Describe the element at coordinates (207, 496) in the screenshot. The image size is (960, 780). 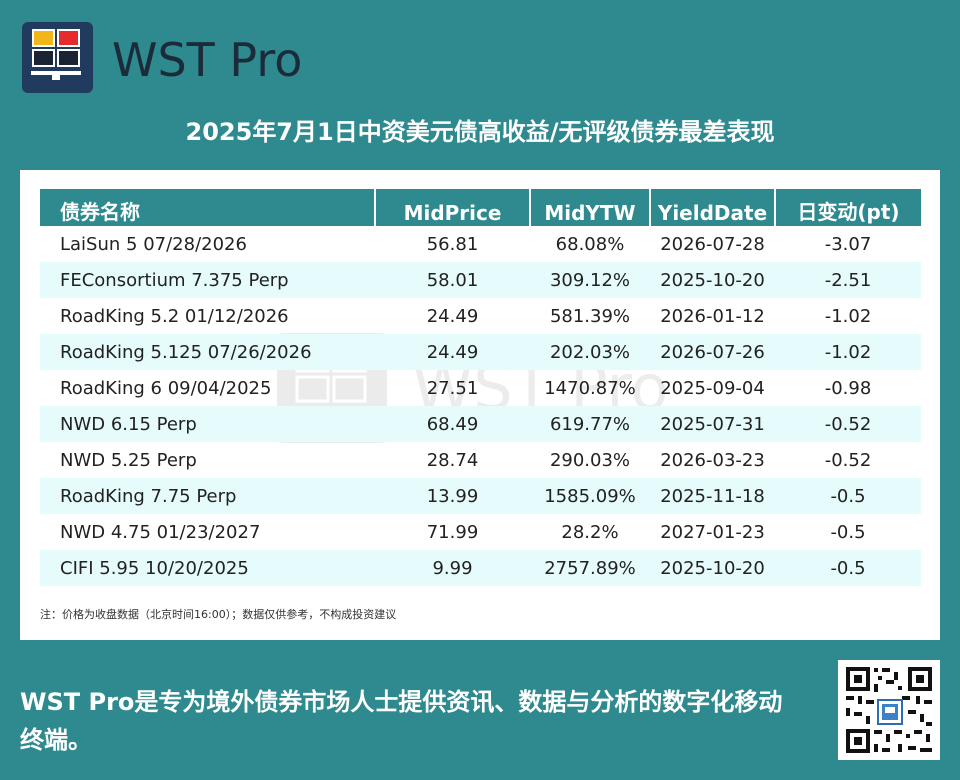
I see `cell-bond-name: RoadKing 7.75 Perp` at that location.